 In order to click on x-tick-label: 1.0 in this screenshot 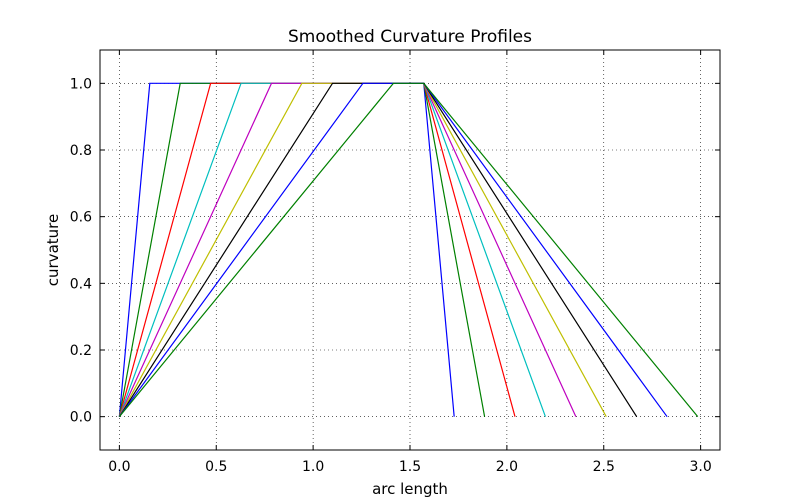, I will do `click(313, 467)`.